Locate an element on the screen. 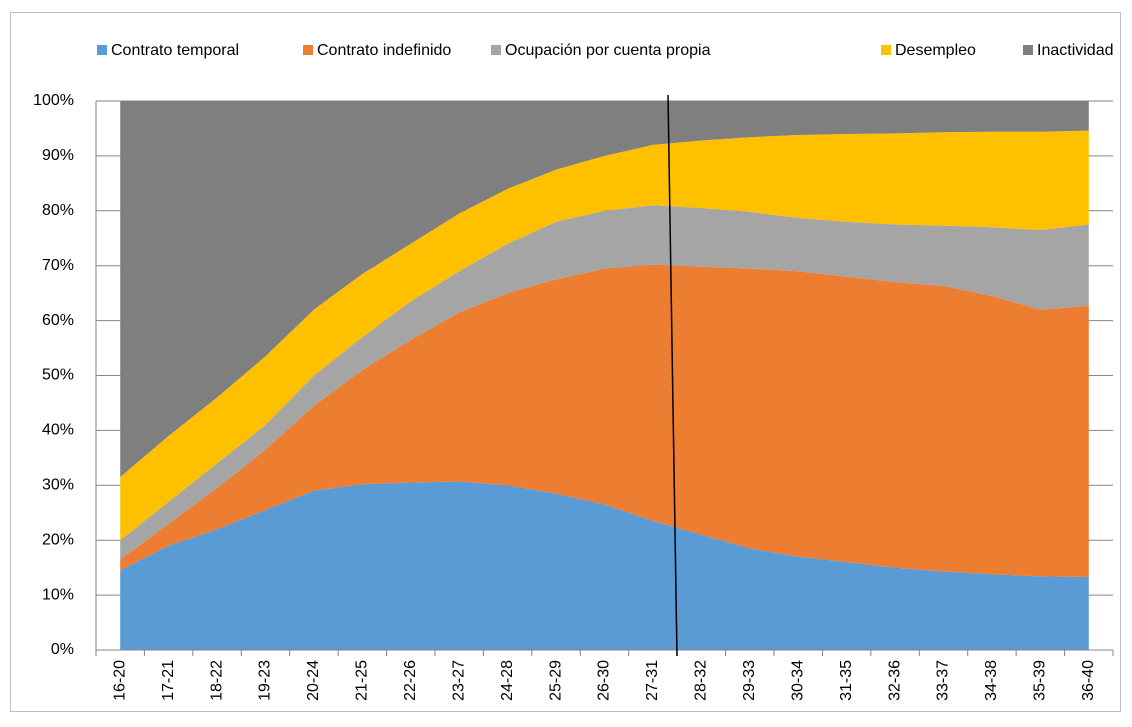  x-tick-label: 33-37 is located at coordinates (943, 680).